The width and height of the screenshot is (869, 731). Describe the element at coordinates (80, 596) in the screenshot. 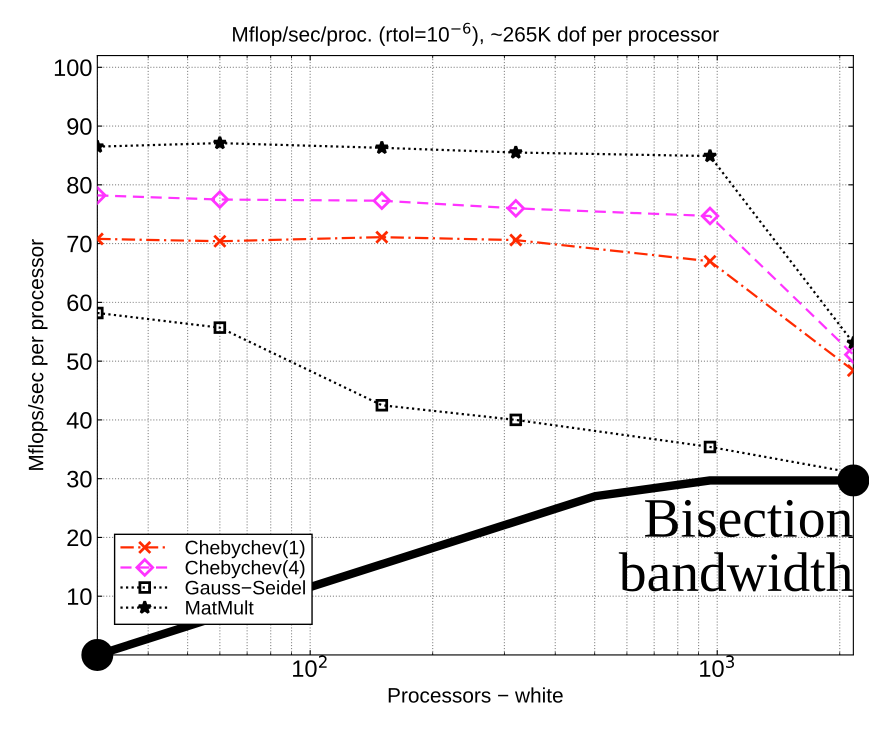

I see `y-tick-label: 10` at that location.